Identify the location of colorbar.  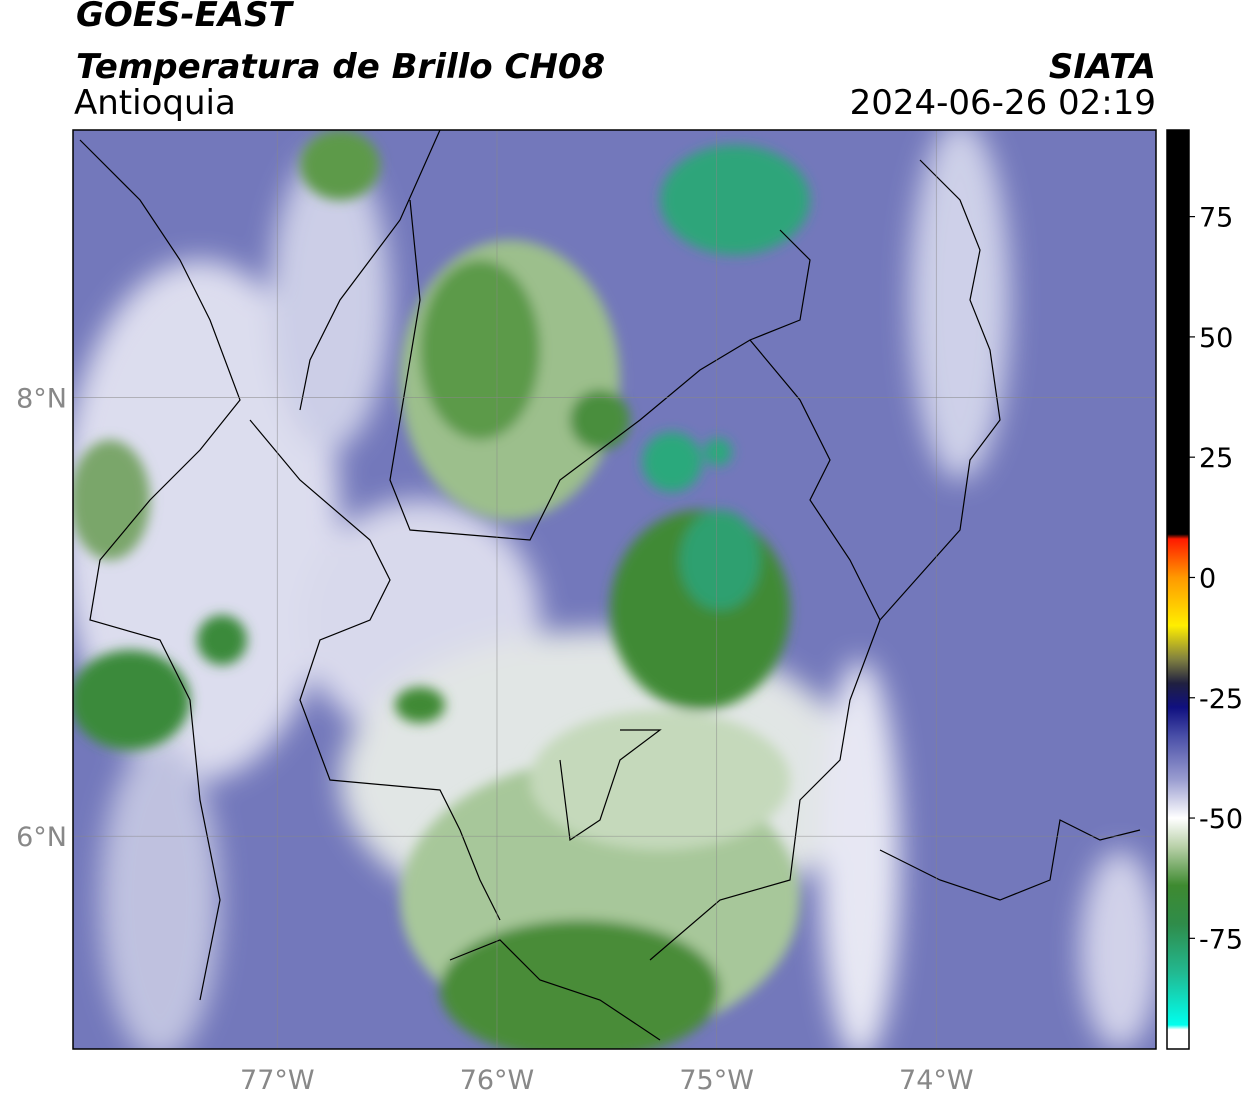
(1178, 589).